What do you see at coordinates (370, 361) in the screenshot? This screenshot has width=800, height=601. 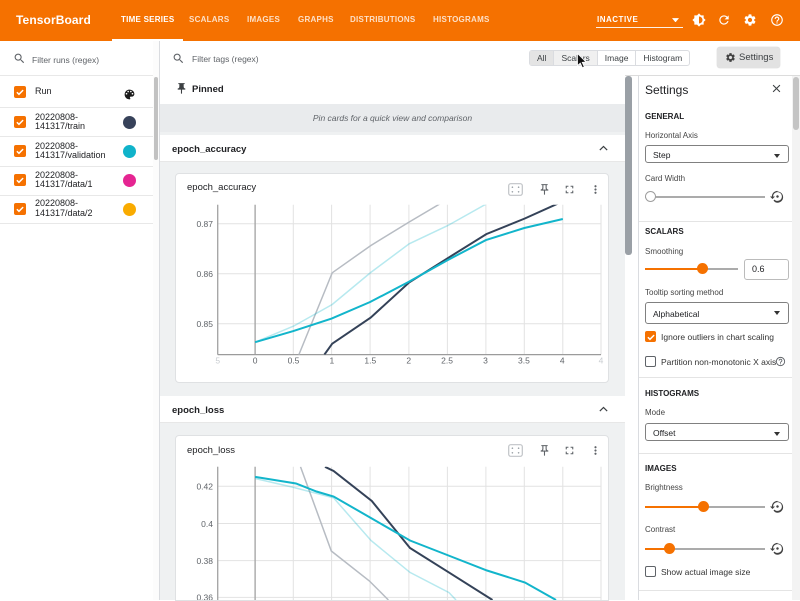 I see `svg-text: 1.5` at bounding box center [370, 361].